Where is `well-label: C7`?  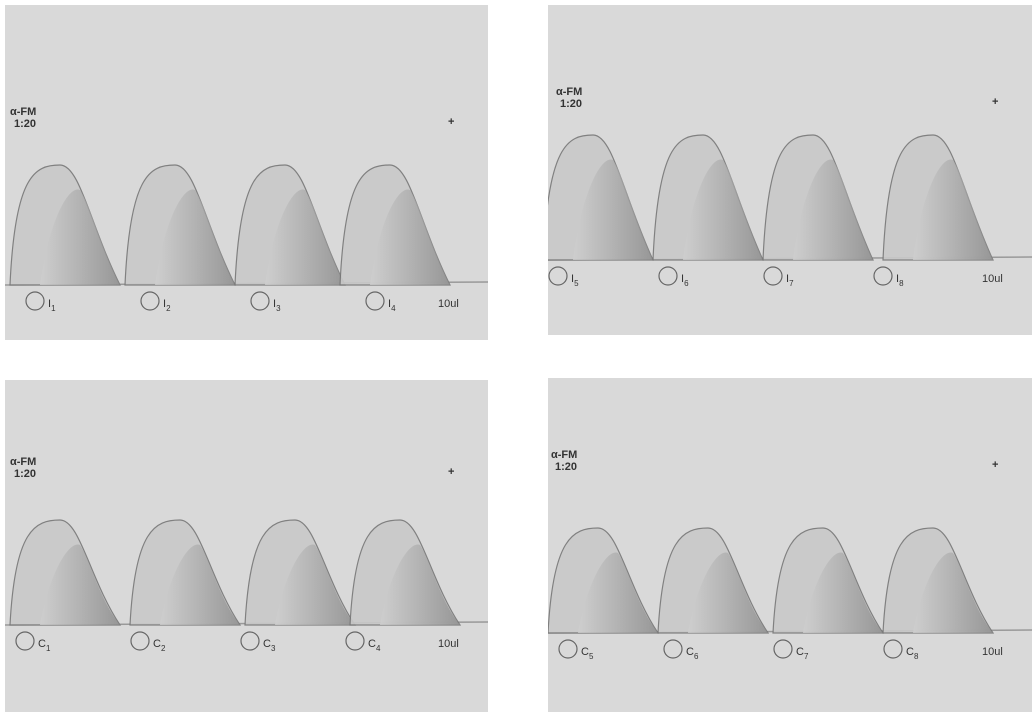 well-label: C7 is located at coordinates (802, 653).